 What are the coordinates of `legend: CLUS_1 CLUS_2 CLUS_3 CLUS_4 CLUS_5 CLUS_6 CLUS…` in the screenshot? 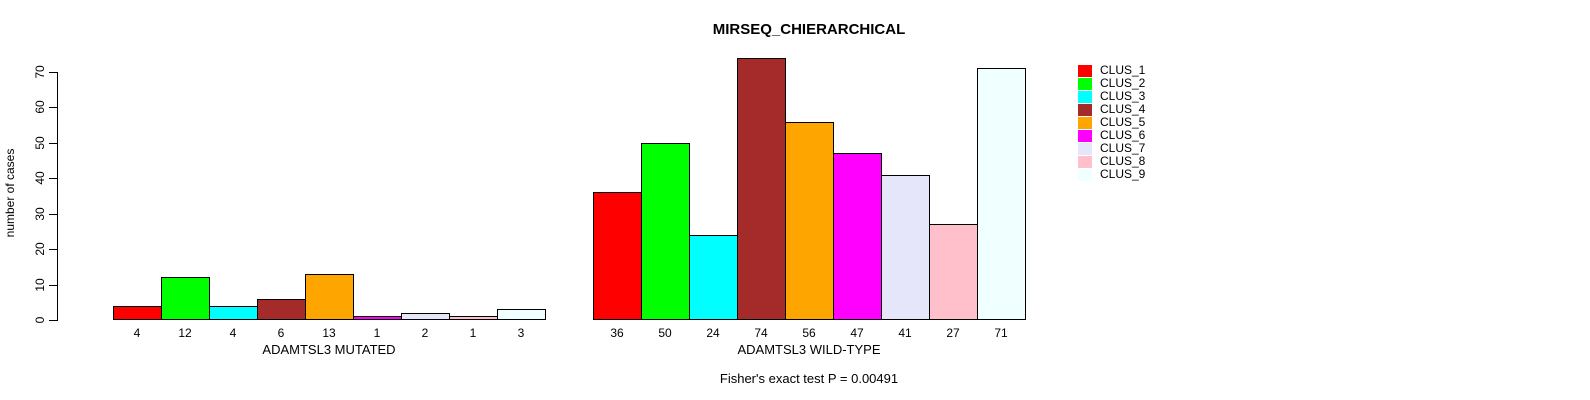 It's located at (1111, 122).